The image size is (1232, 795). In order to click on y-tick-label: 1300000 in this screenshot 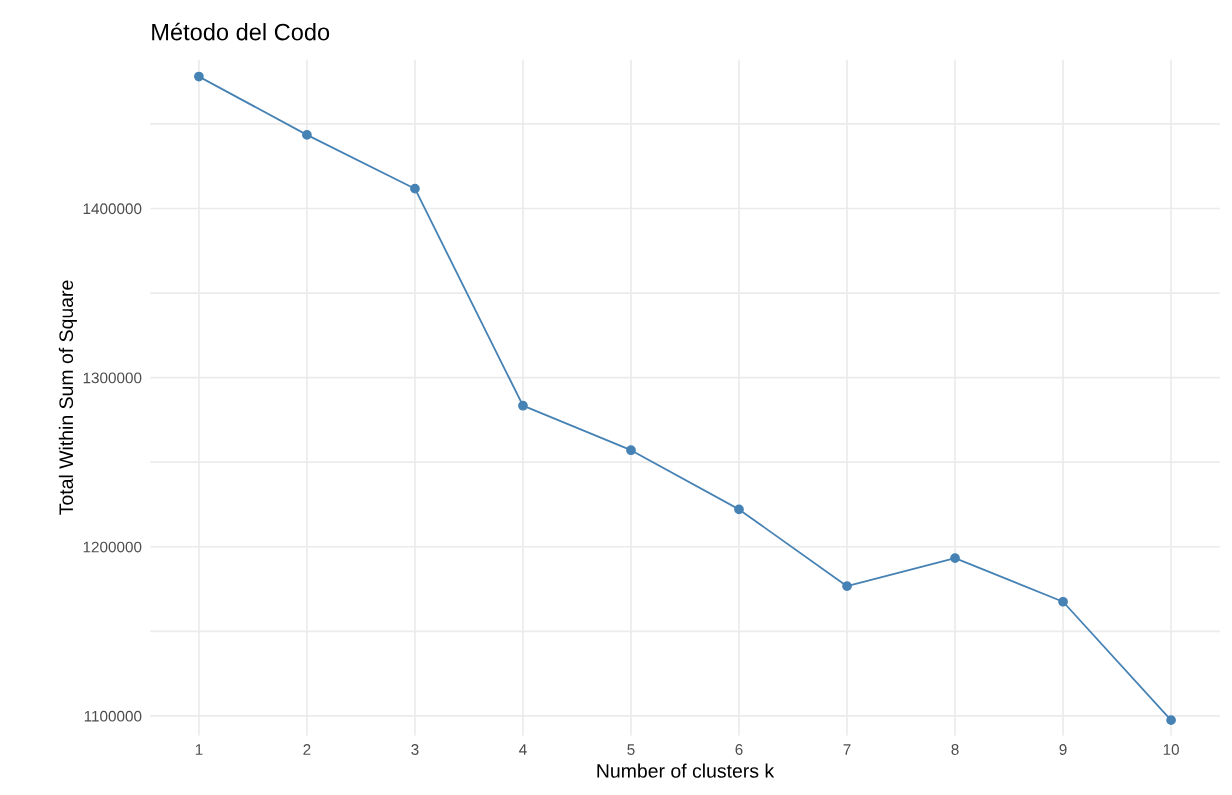, I will do `click(112, 378)`.